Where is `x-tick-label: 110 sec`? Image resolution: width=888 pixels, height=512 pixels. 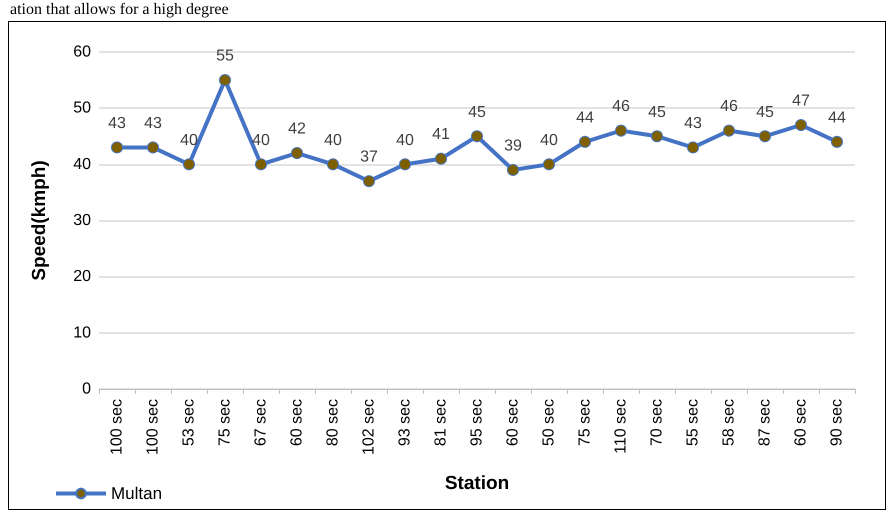
x-tick-label: 110 sec is located at coordinates (621, 426).